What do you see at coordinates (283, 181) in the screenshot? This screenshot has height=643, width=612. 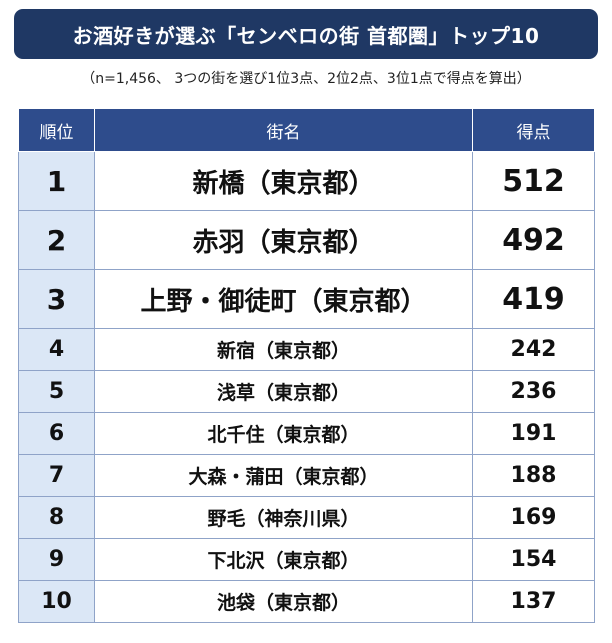 I see `town-name-cell: 新橋（東京都）` at bounding box center [283, 181].